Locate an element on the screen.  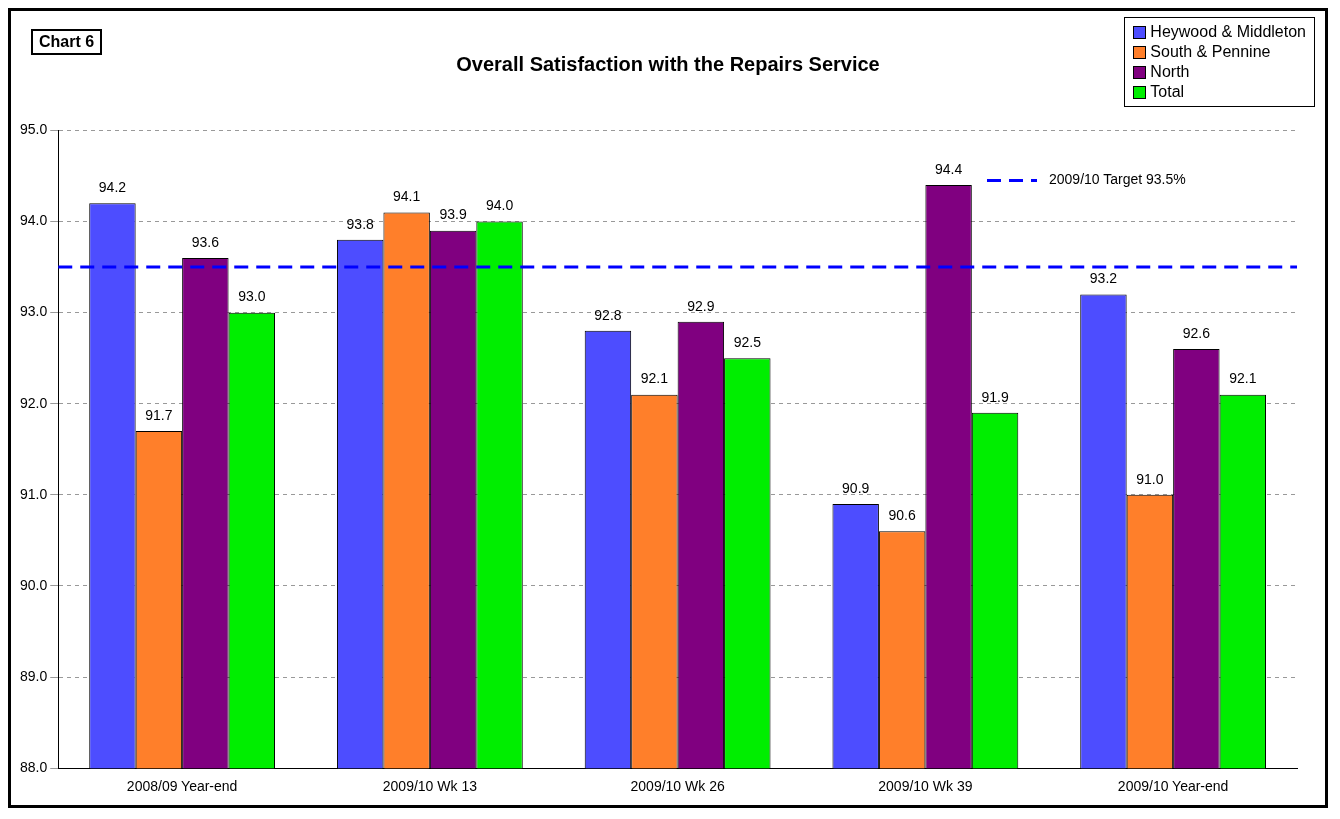
legend-label: Total is located at coordinates (1167, 92).